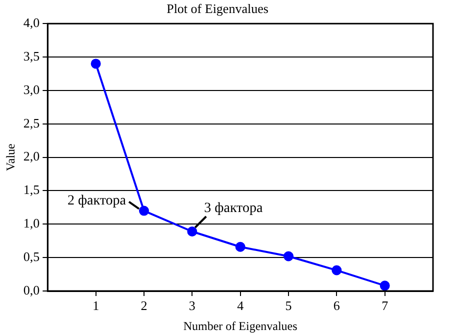 Image resolution: width=455 pixels, height=336 pixels. What do you see at coordinates (31, 122) in the screenshot?
I see `y-tick-label: 2,5` at bounding box center [31, 122].